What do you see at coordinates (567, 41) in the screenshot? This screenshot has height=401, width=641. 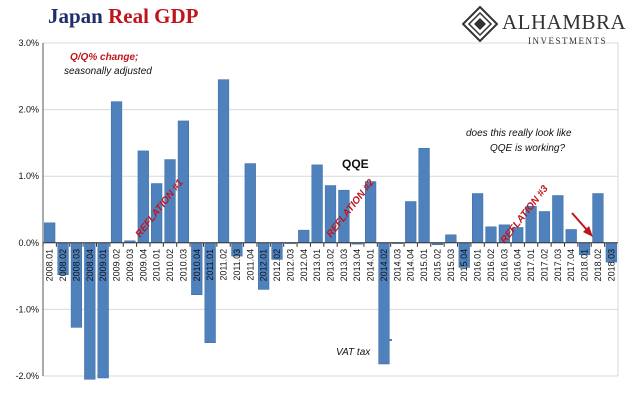 I see `logo-subtitle: INVESTMENTS` at bounding box center [567, 41].